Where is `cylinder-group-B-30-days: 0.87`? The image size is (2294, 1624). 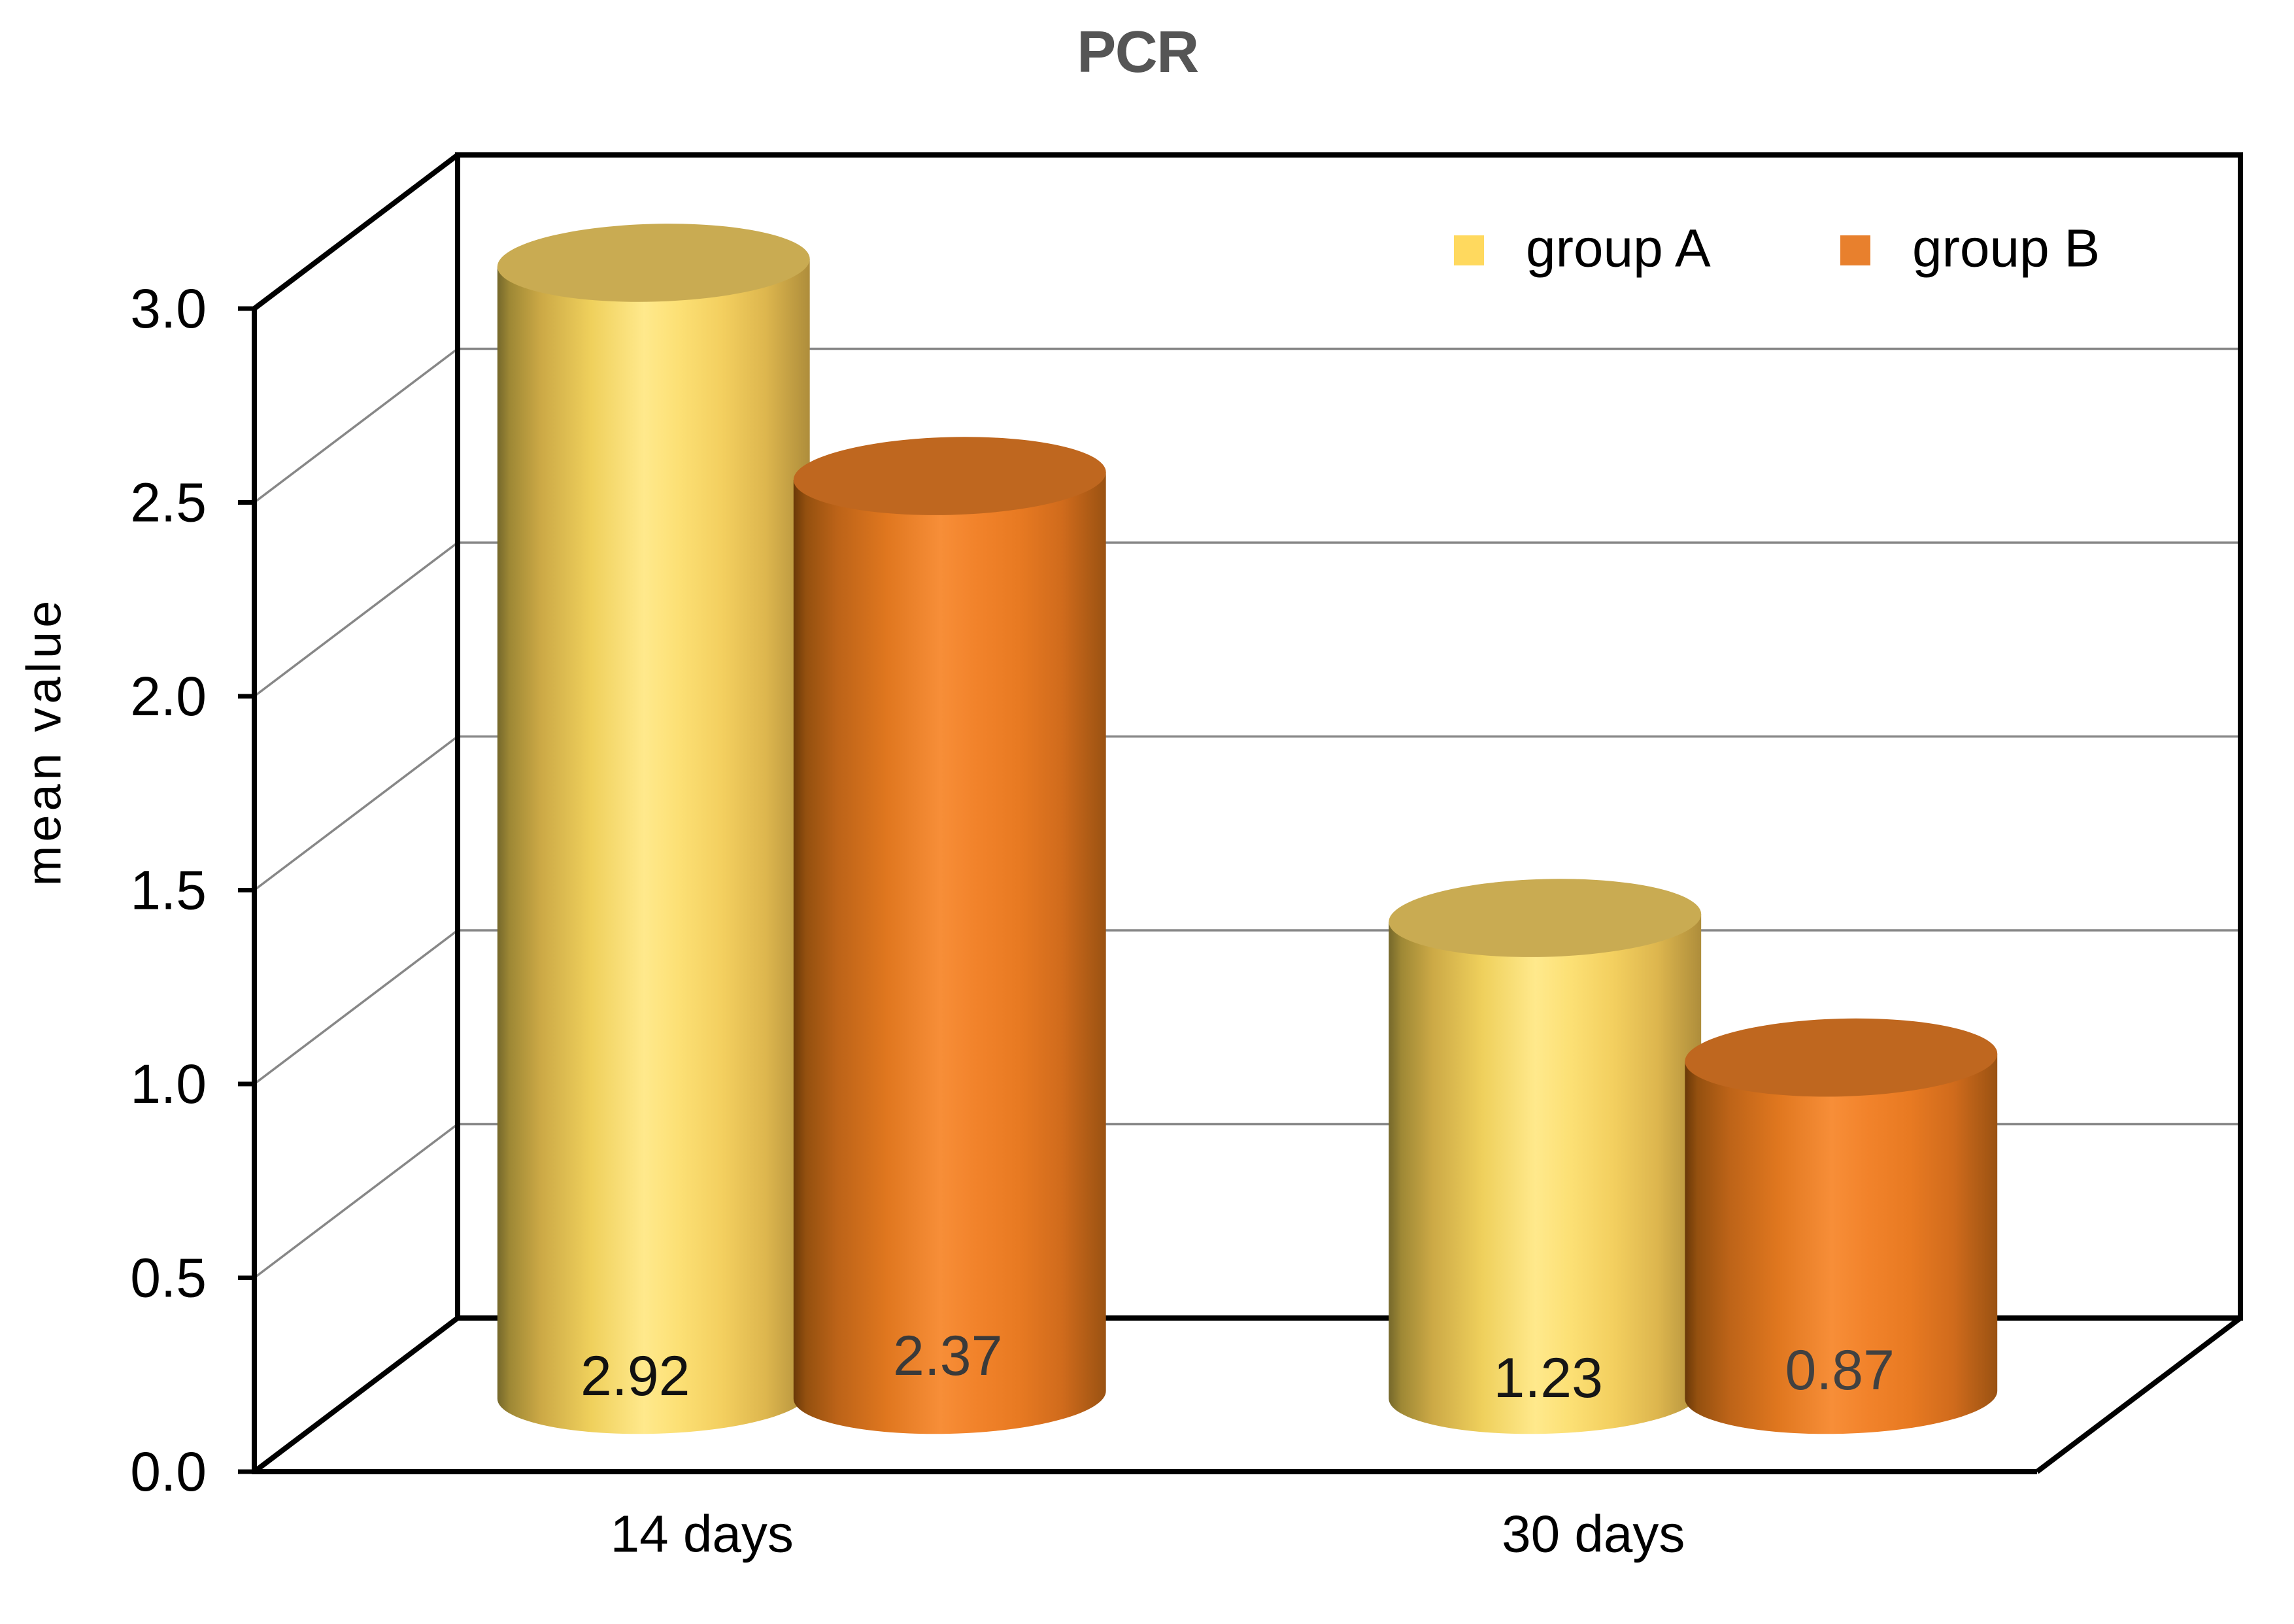
cylinder-group-B-30-days: 0.87 is located at coordinates (1842, 1226).